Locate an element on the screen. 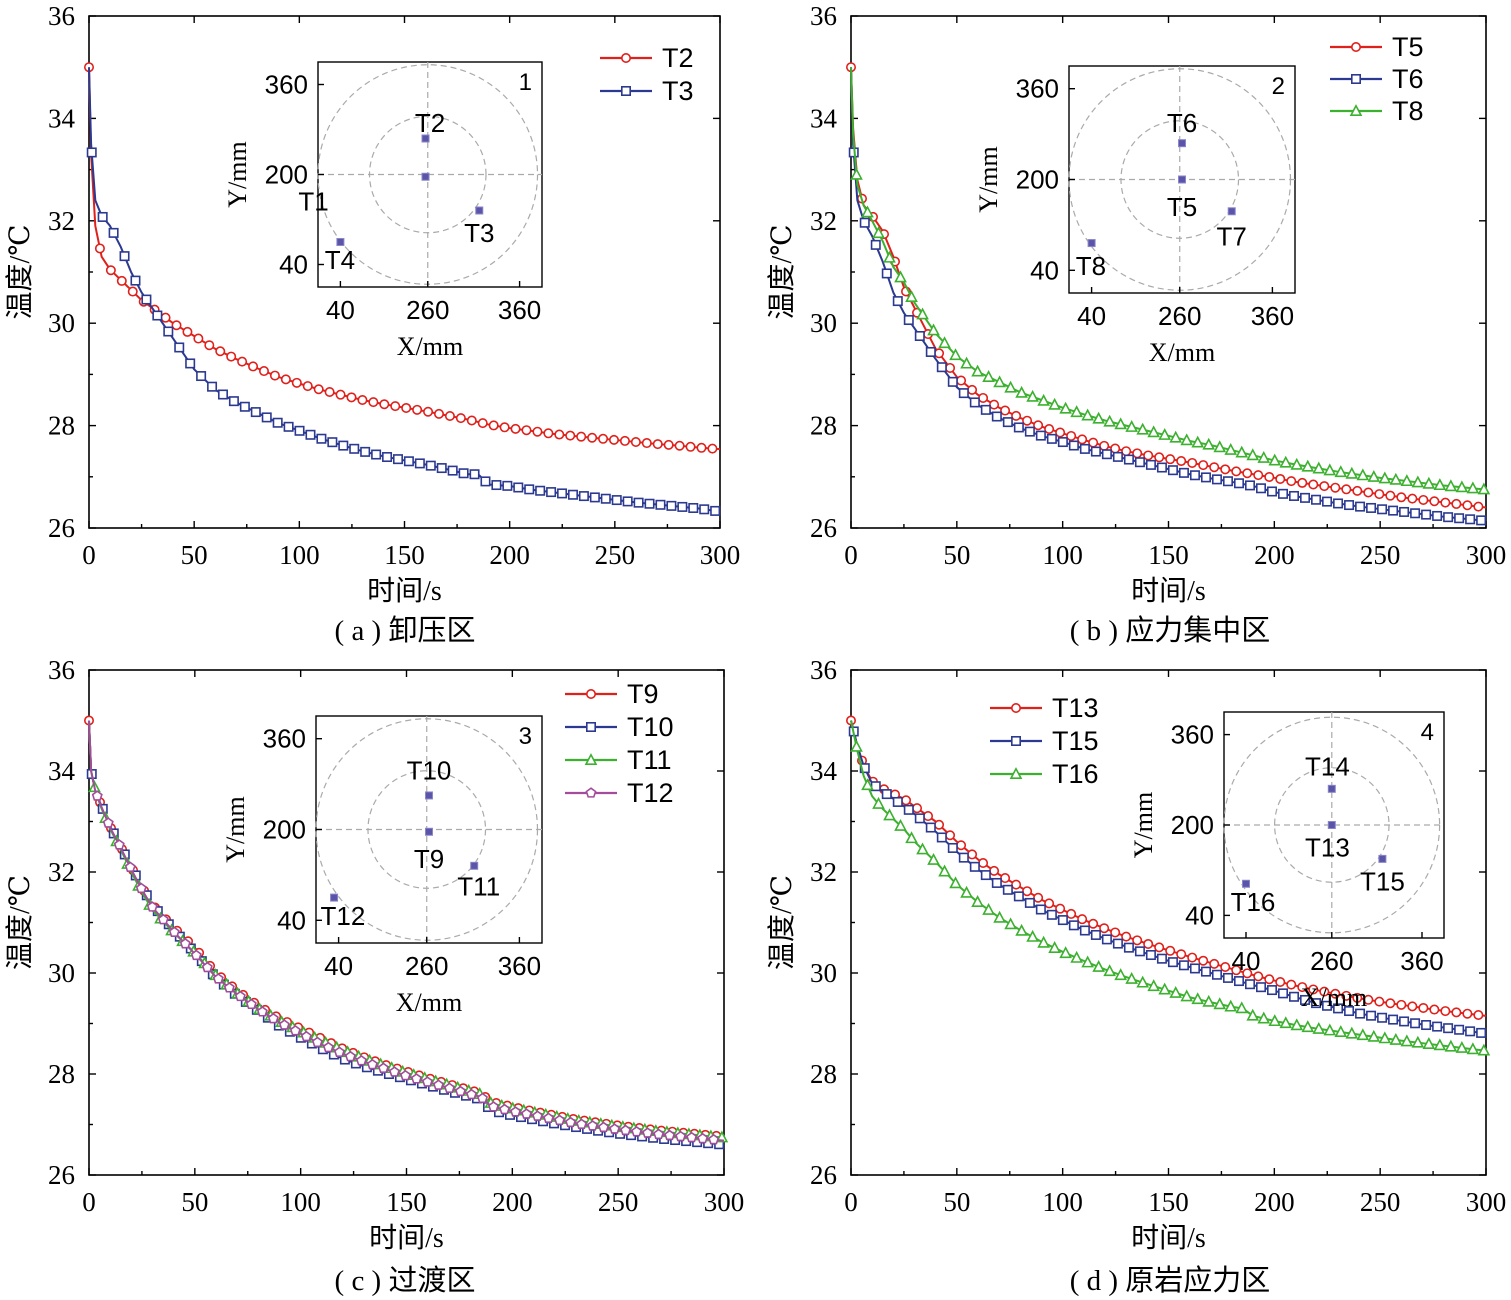 The image size is (1511, 1300). sensor-label: T6 is located at coordinates (1182, 123).